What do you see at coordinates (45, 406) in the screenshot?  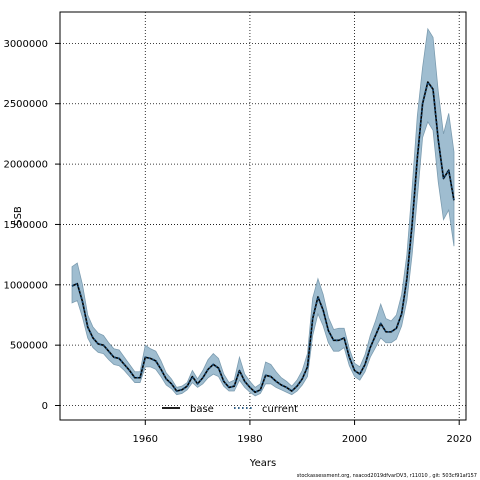 I see `y-tick-label-0: 0` at bounding box center [45, 406].